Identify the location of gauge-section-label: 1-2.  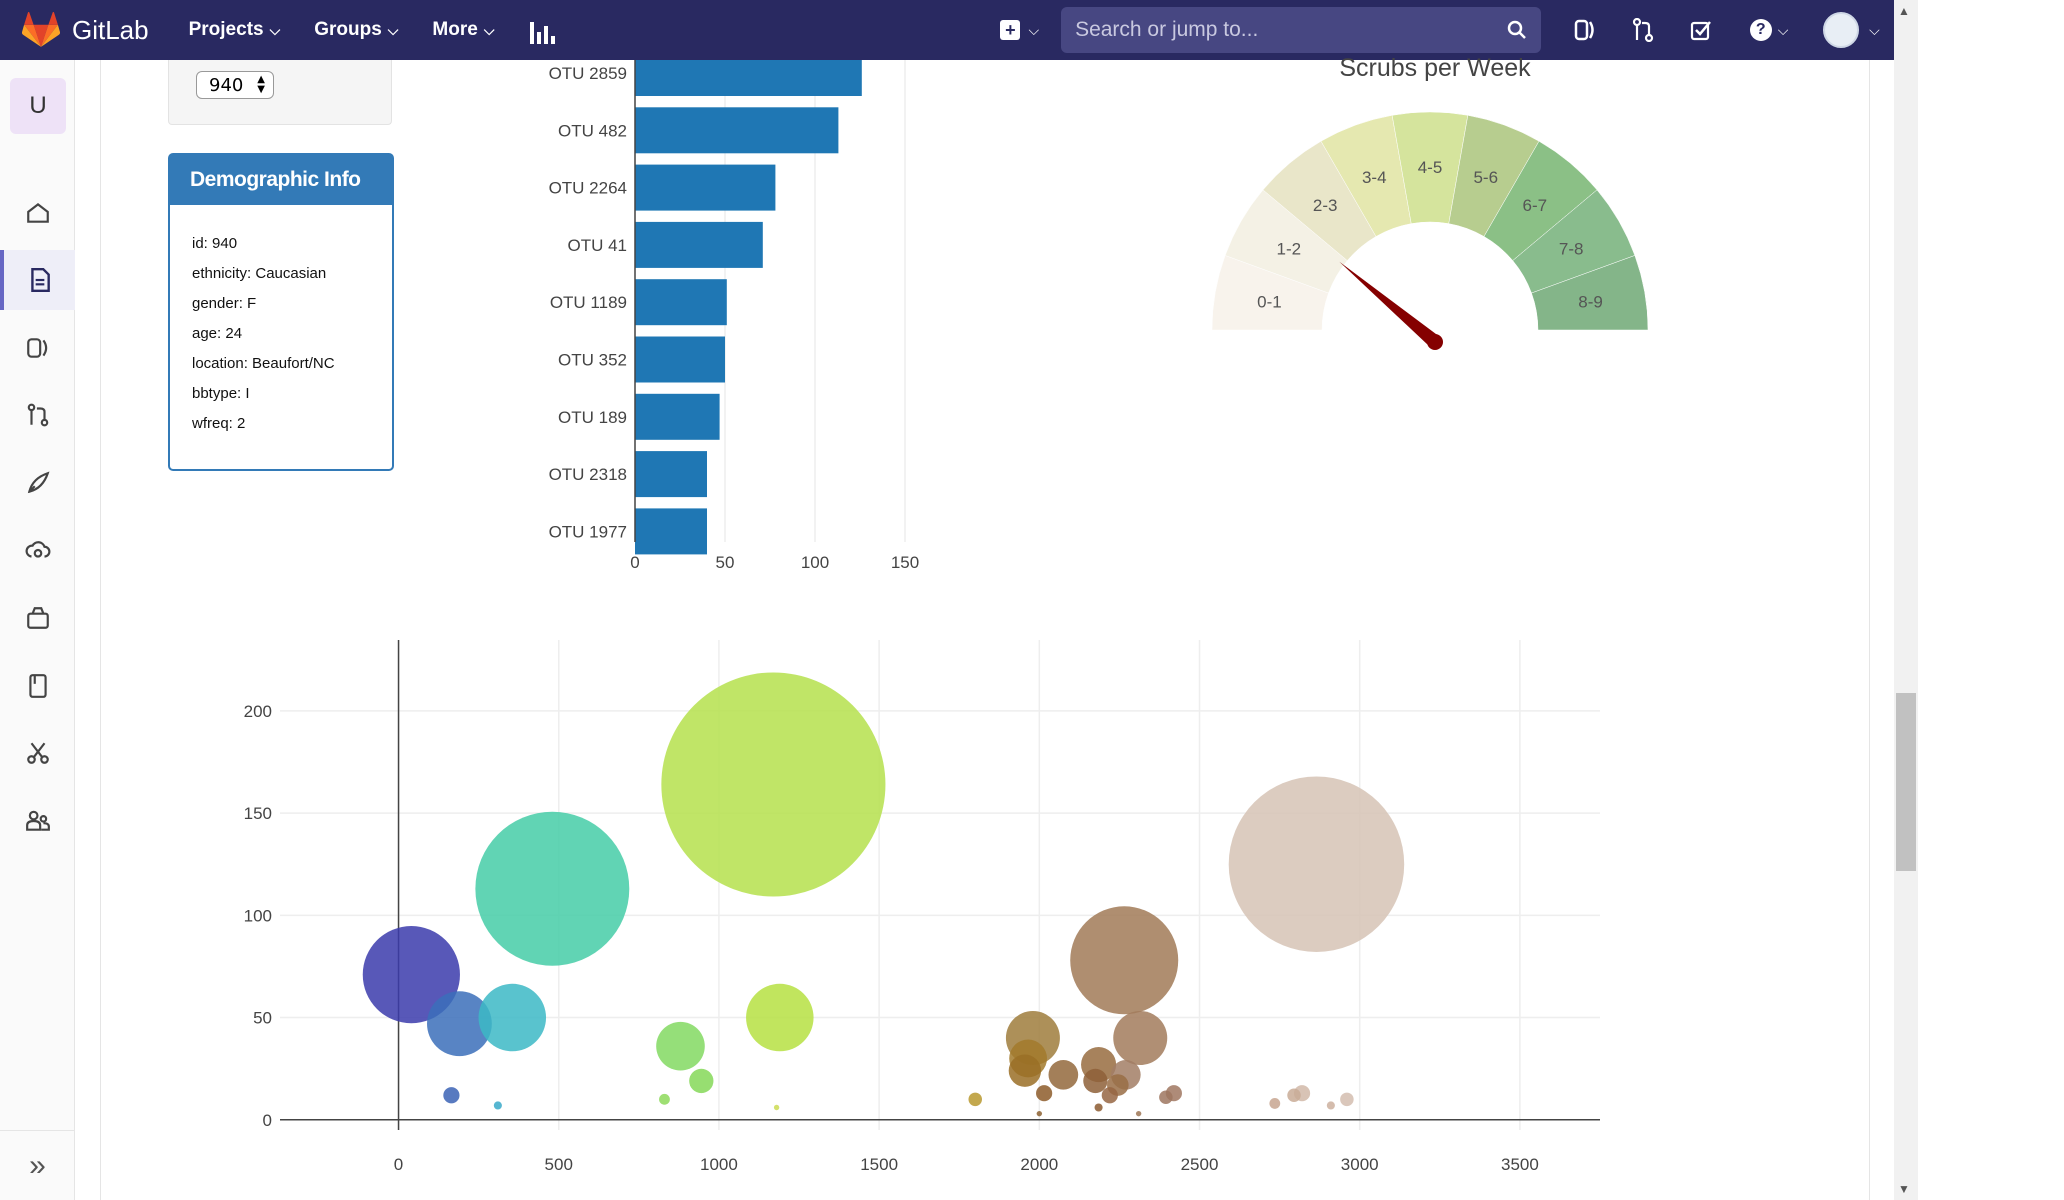
(1289, 249).